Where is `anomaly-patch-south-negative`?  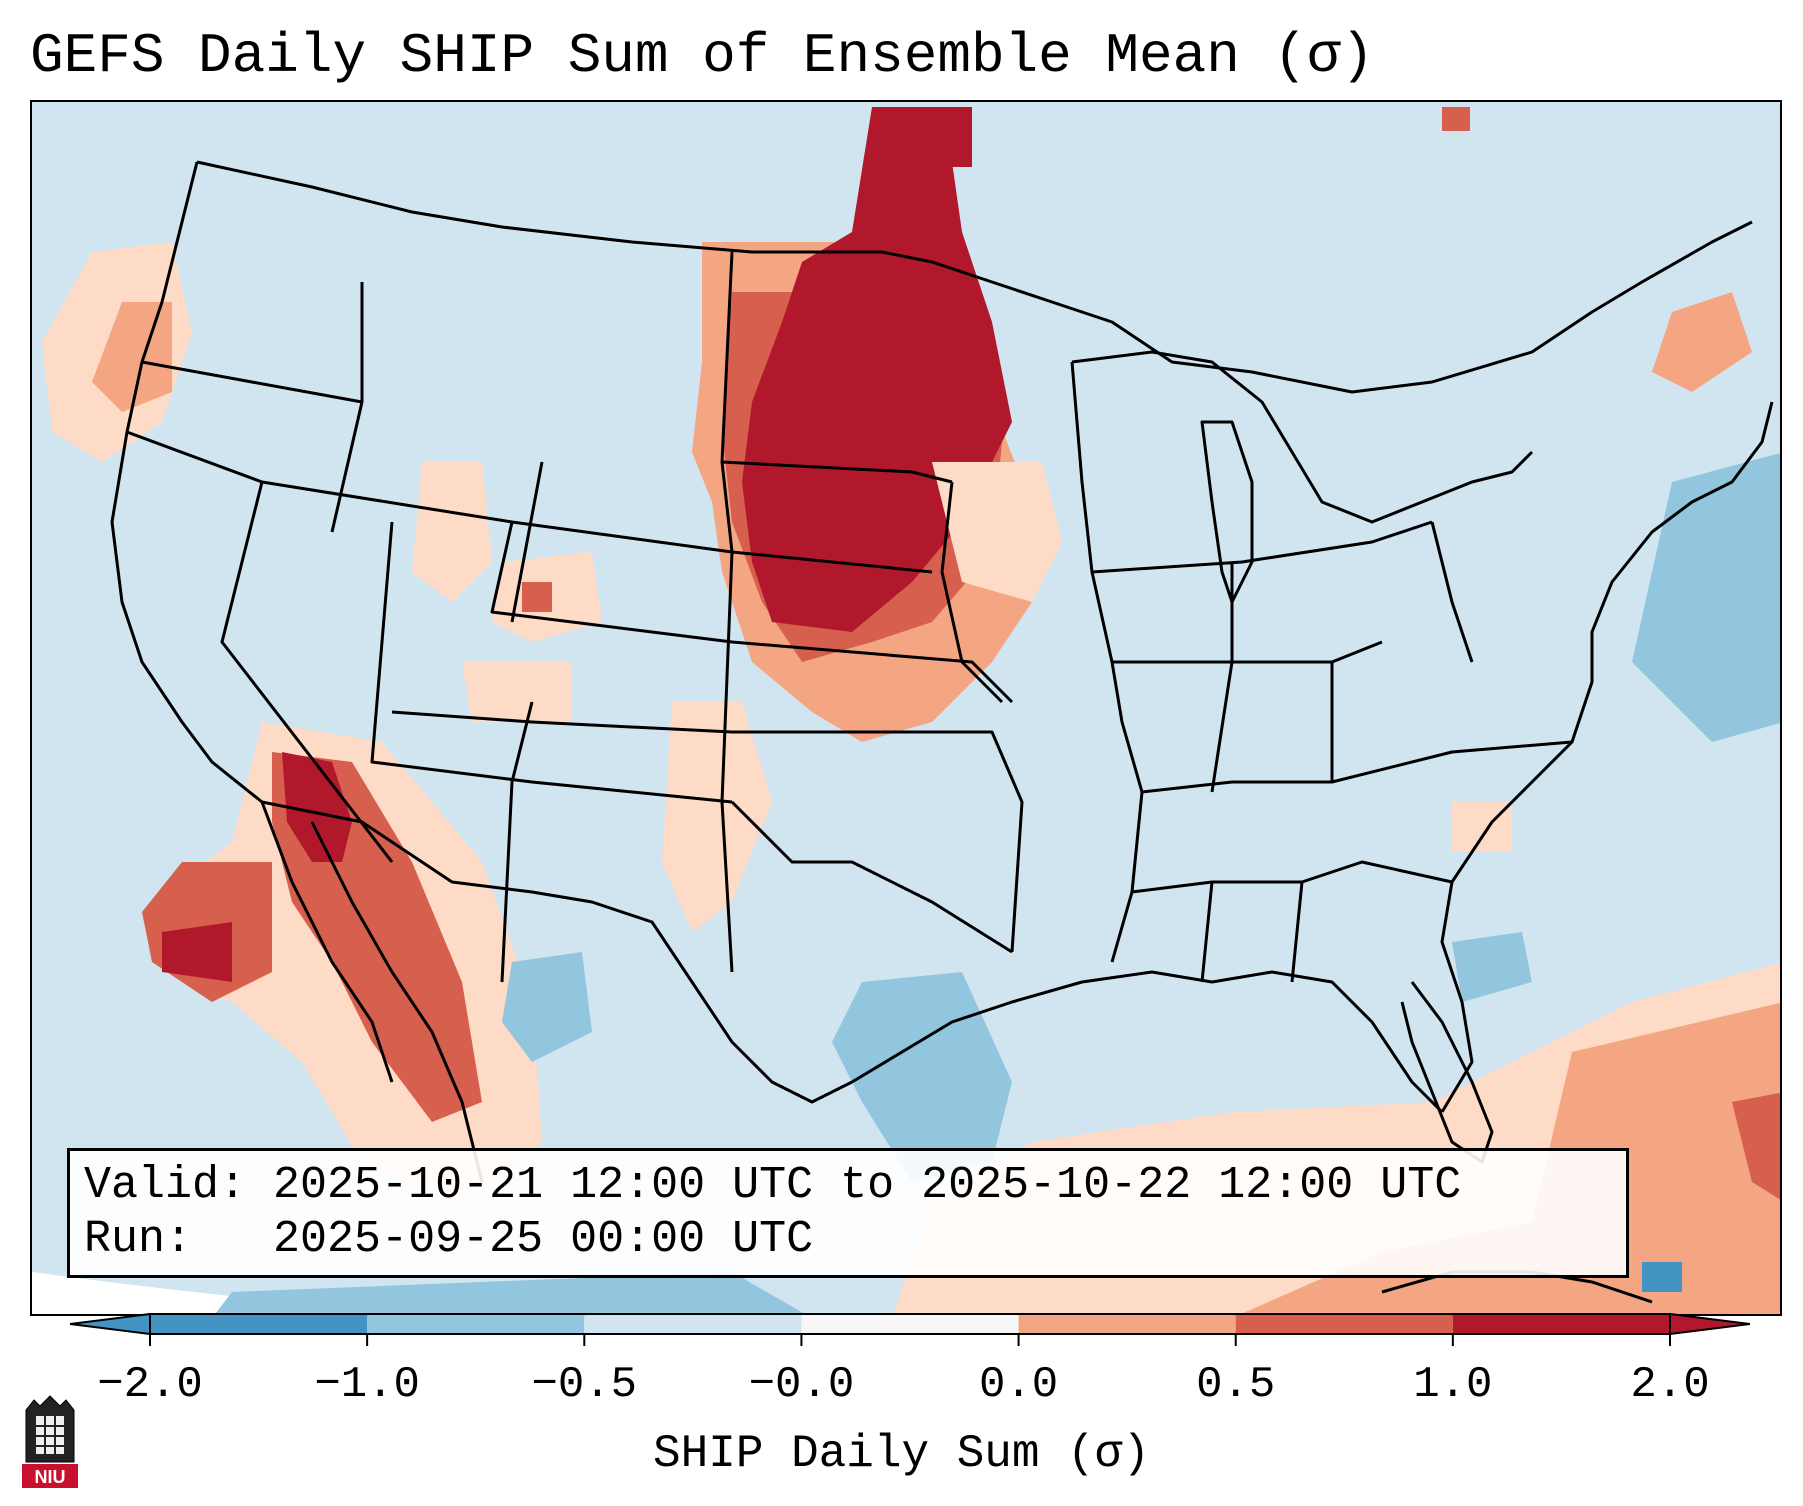 anomaly-patch-south-negative is located at coordinates (510, 1293).